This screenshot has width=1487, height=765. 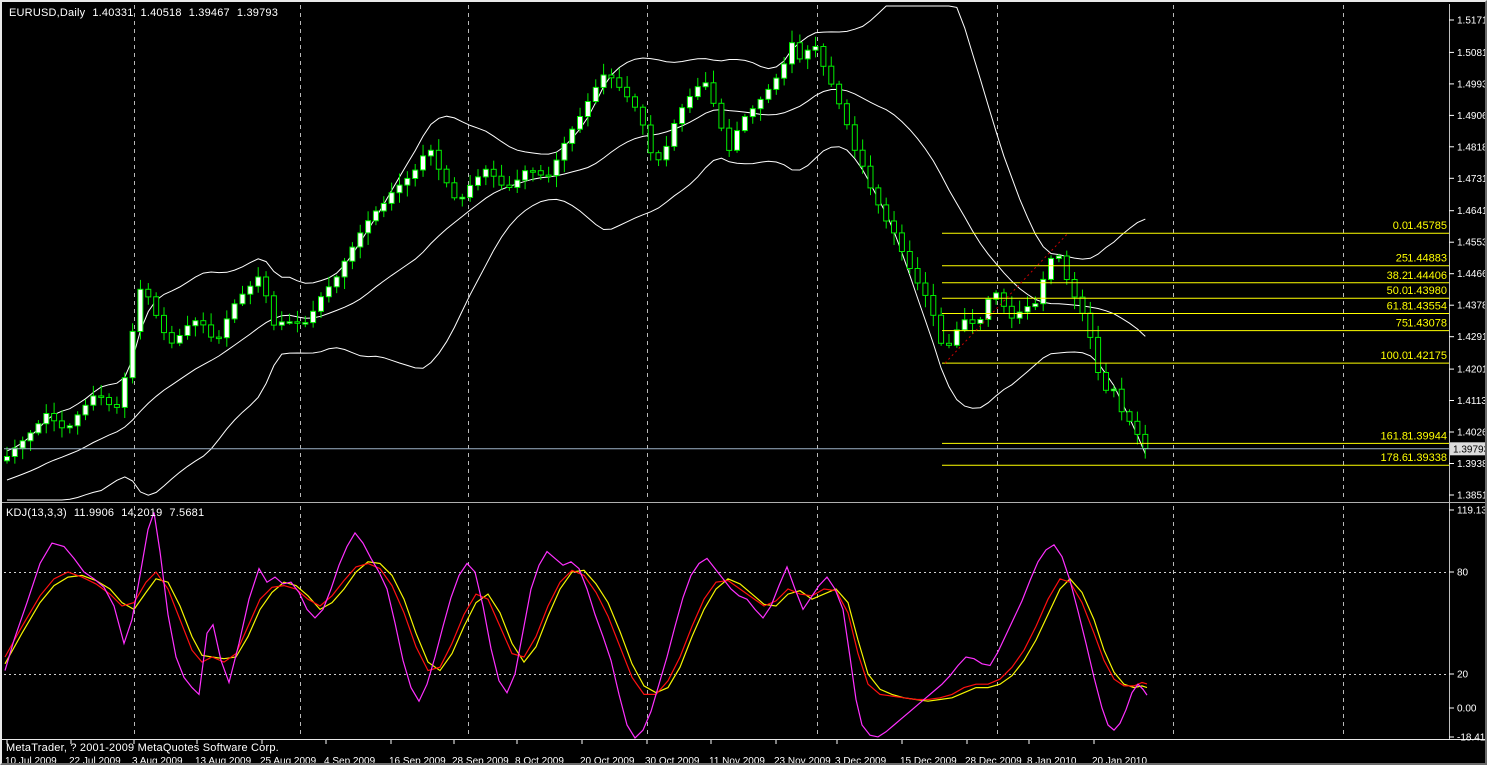 I want to click on time-axis-label: 3 Aug 2009, so click(x=157, y=760).